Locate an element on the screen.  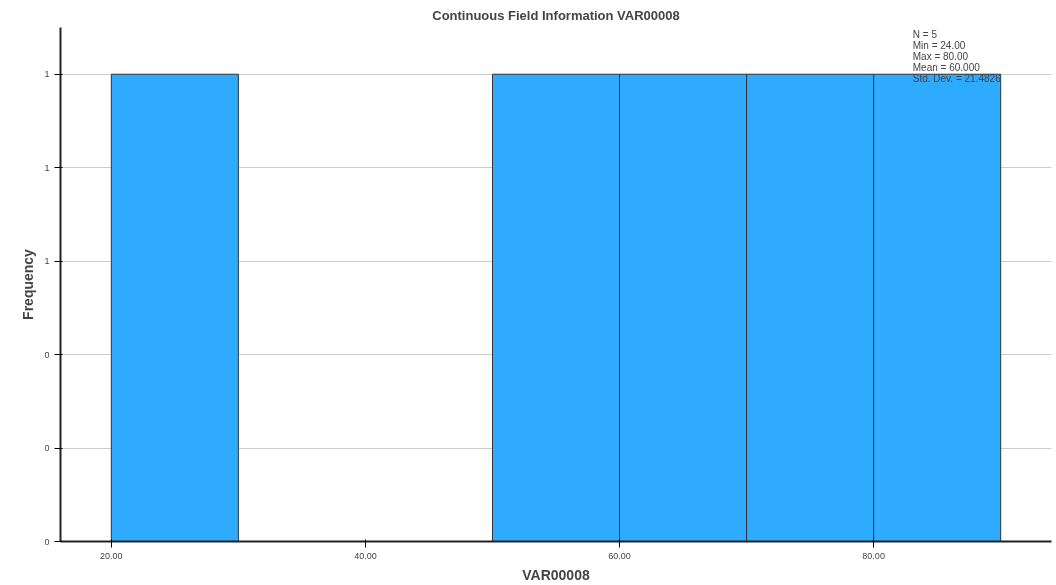
chart-title: Continuous Field Information VAR00008 is located at coordinates (556, 15).